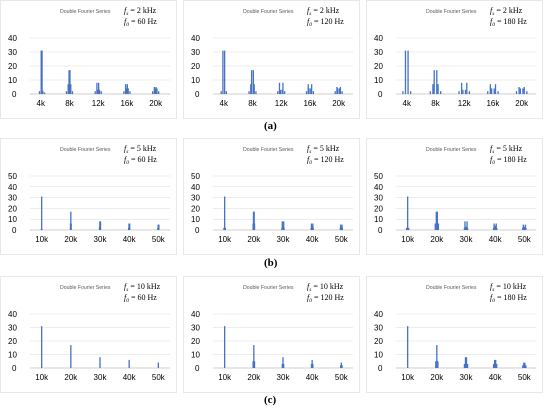 The height and width of the screenshot is (411, 550). Describe the element at coordinates (342, 377) in the screenshot. I see `x-tick-label: 50k` at that location.